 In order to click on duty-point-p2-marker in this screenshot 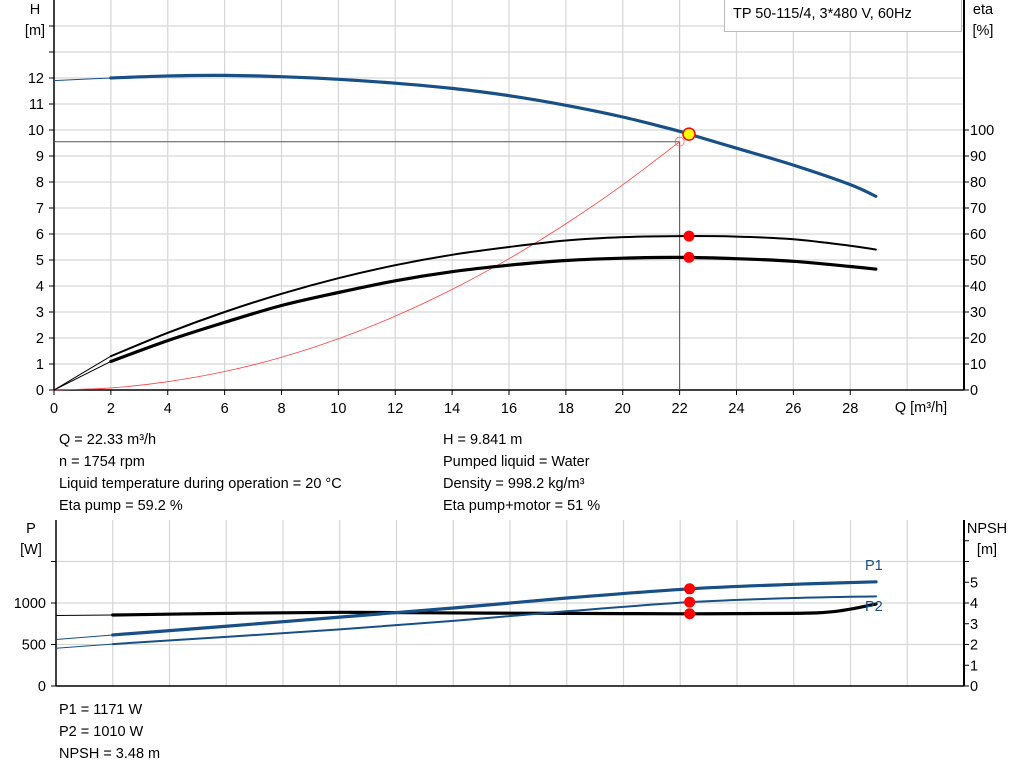, I will do `click(690, 602)`.